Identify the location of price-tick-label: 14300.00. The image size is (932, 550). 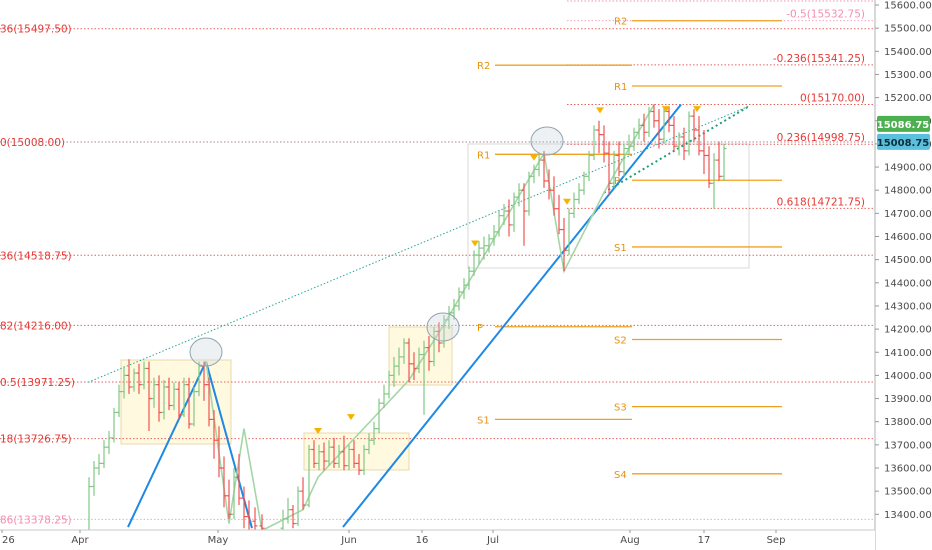
(908, 306).